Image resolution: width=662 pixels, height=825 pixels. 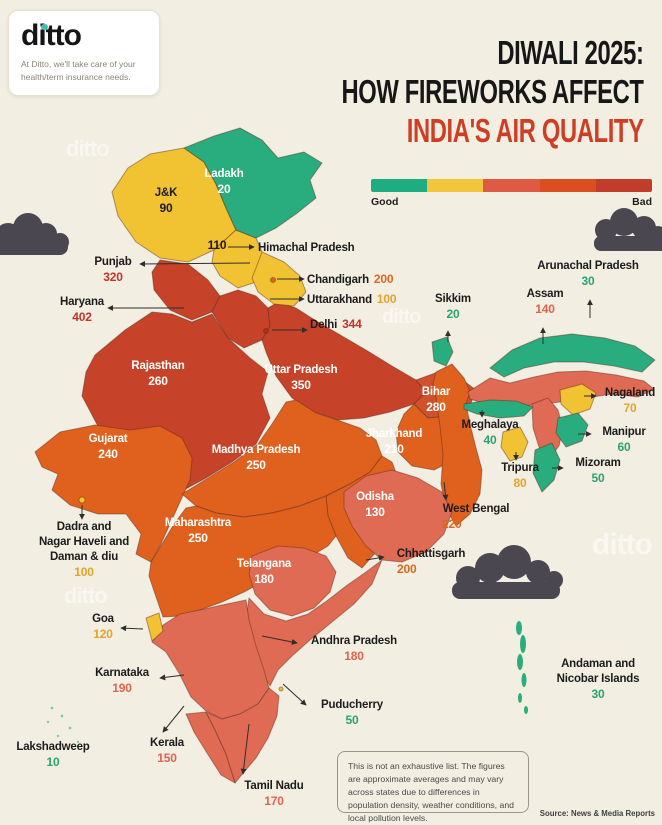 I want to click on state-shape-west-bengal, so click(x=457, y=445).